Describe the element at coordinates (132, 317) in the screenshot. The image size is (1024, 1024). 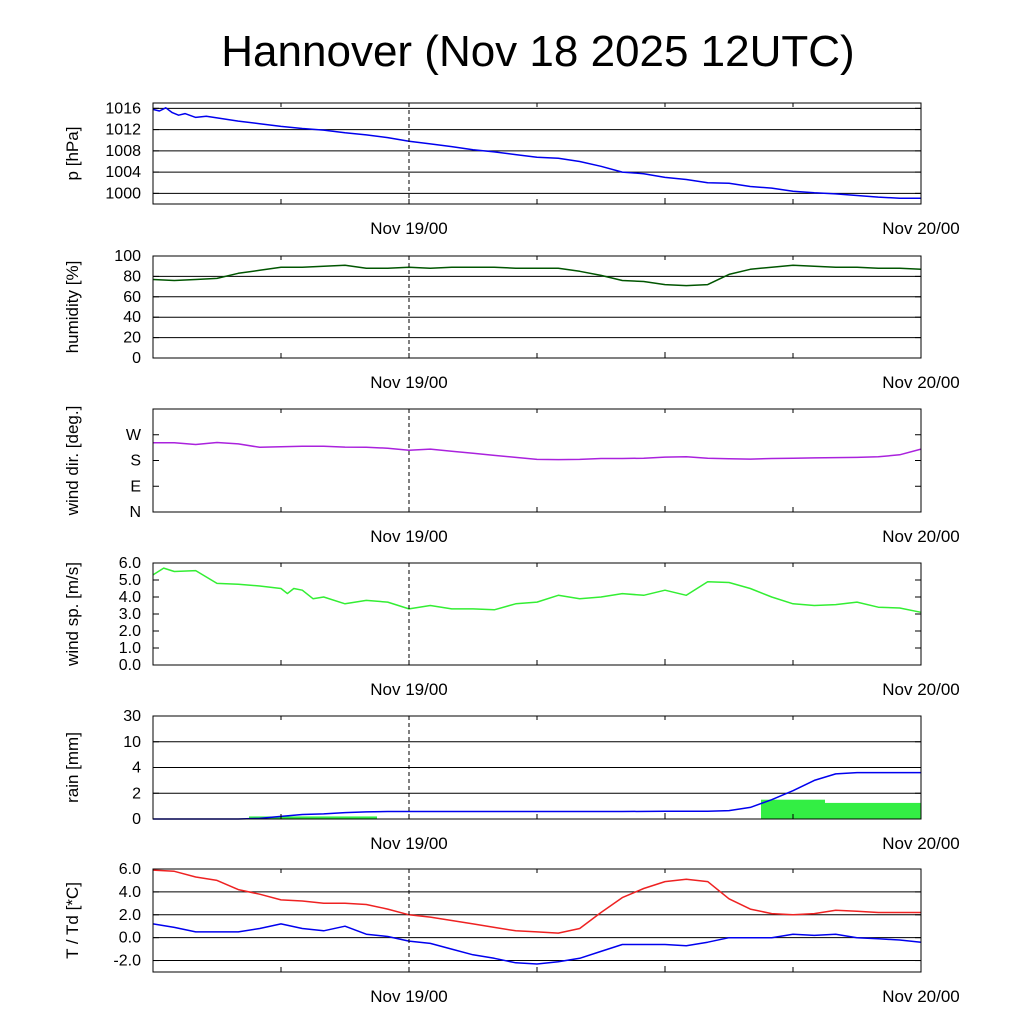
I see `y-tick-label: 40` at that location.